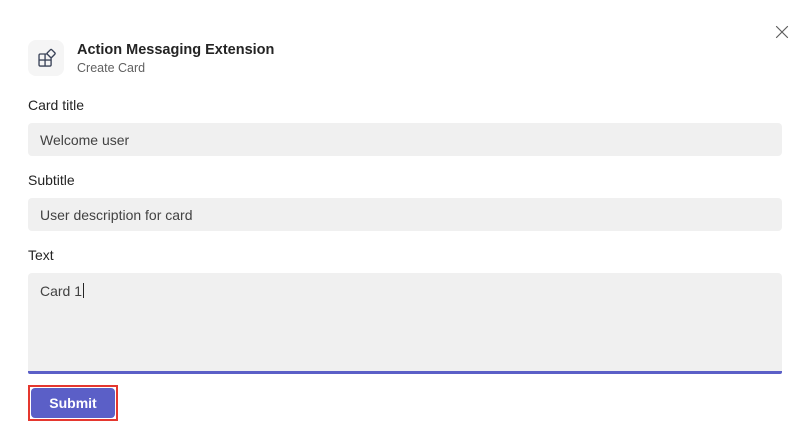  Describe the element at coordinates (51, 180) in the screenshot. I see `subtitle-label: Subtitle` at that location.